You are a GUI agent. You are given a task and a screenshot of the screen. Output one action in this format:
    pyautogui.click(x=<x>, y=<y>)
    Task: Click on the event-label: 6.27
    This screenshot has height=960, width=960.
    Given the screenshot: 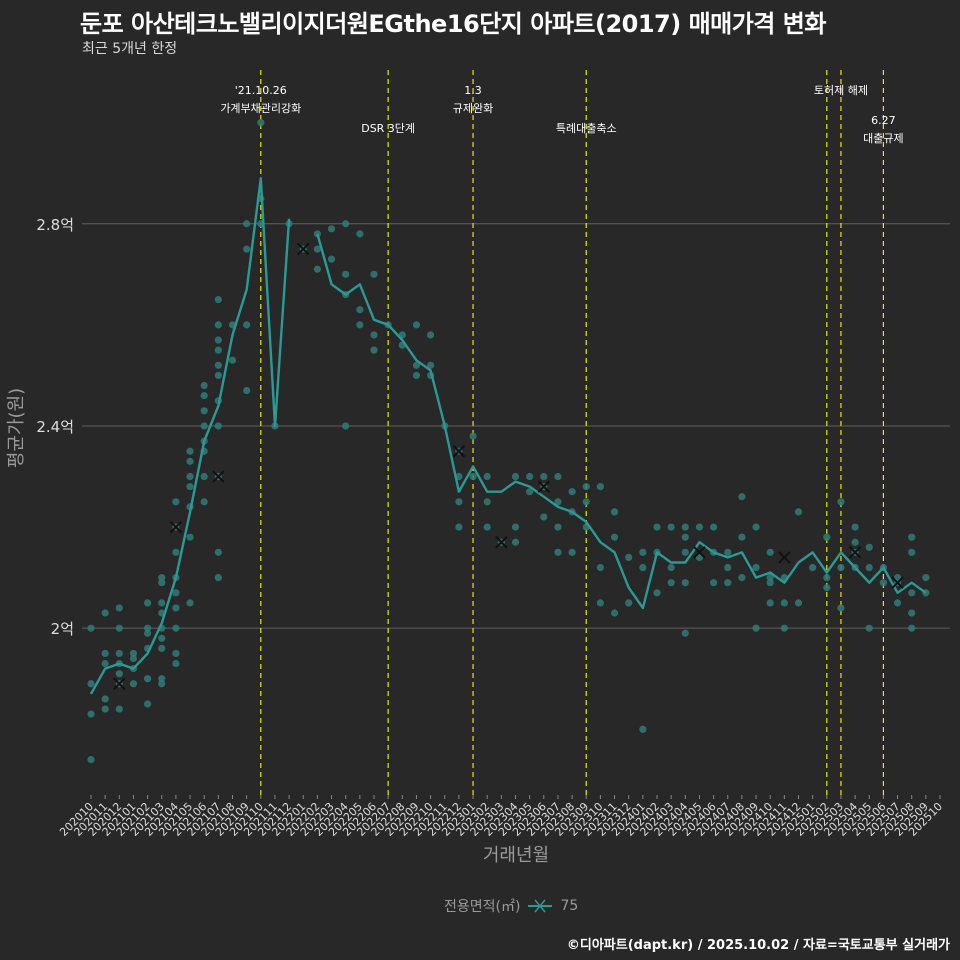 What is the action you would take?
    pyautogui.click(x=883, y=120)
    